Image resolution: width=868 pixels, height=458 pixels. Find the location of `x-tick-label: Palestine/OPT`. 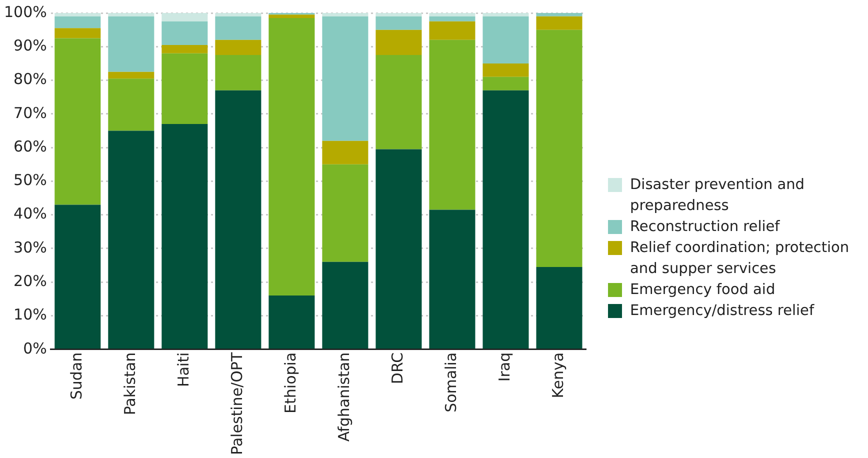

x-tick-label: Palestine/OPT is located at coordinates (237, 404).